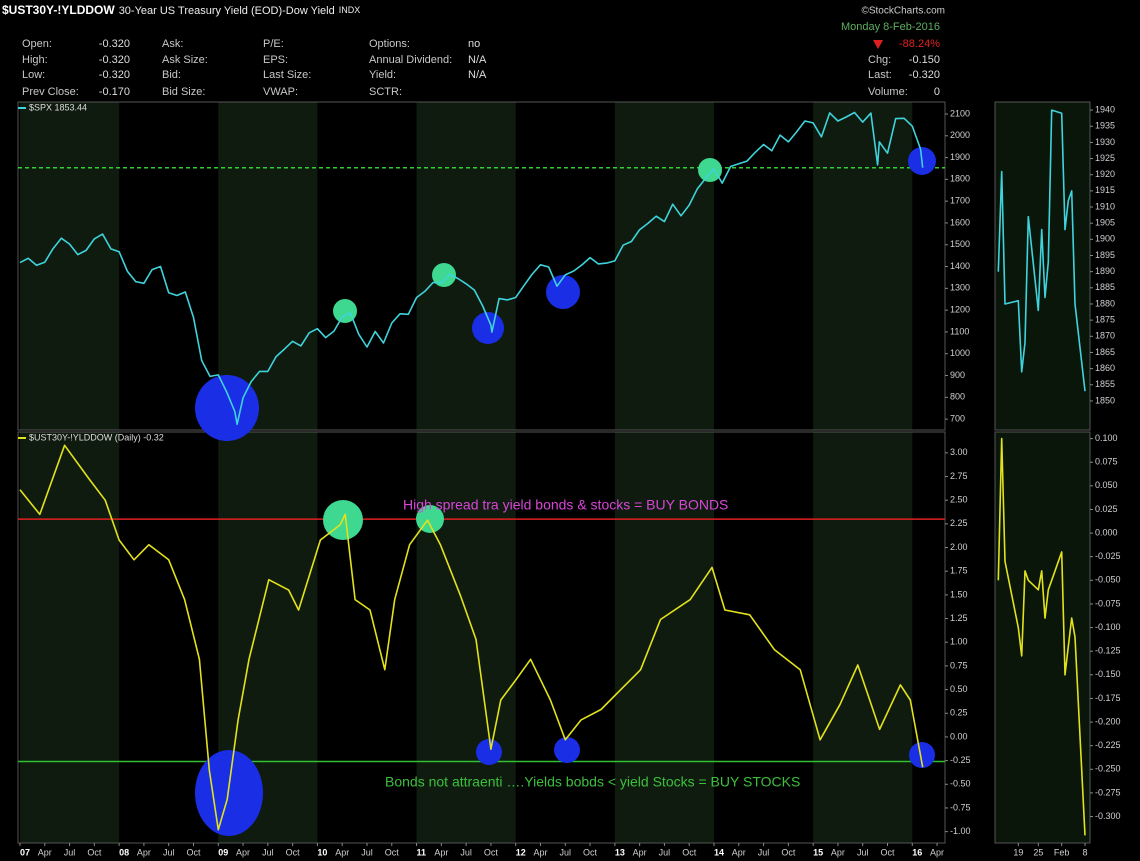 The width and height of the screenshot is (1140, 861). Describe the element at coordinates (124, 852) in the screenshot. I see `x-tick-label: 08` at that location.